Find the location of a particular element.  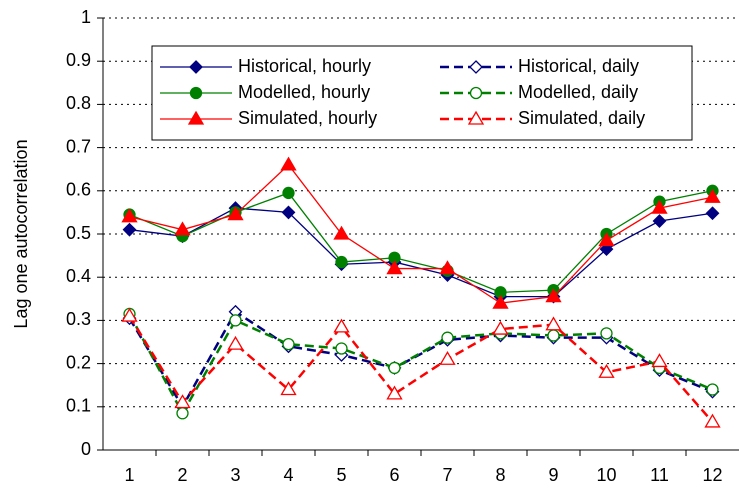

x-tick-label: 12 is located at coordinates (712, 475).